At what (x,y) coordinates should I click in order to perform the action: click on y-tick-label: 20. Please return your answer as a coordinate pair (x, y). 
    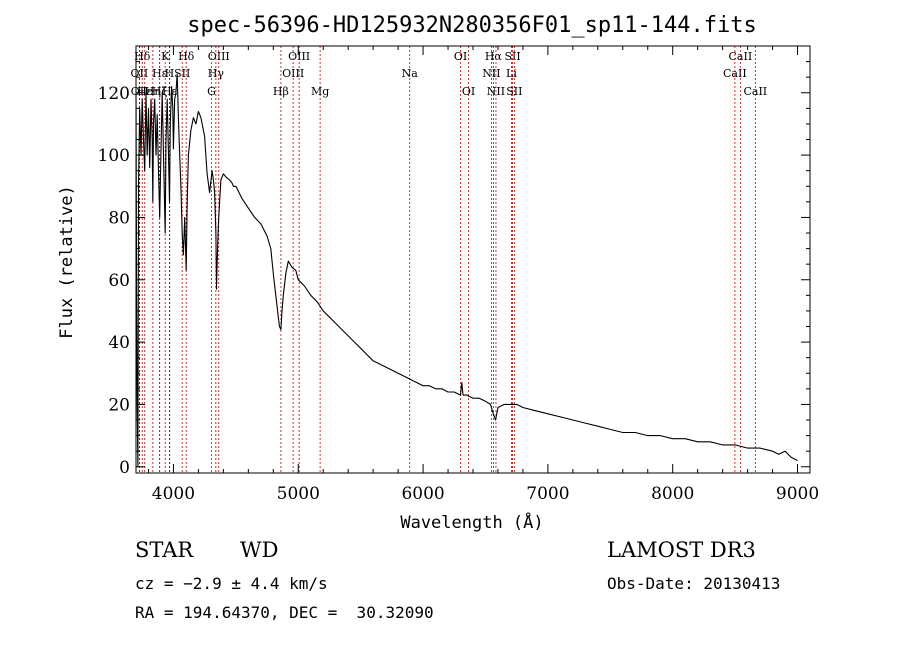
    Looking at the image, I should click on (119, 405).